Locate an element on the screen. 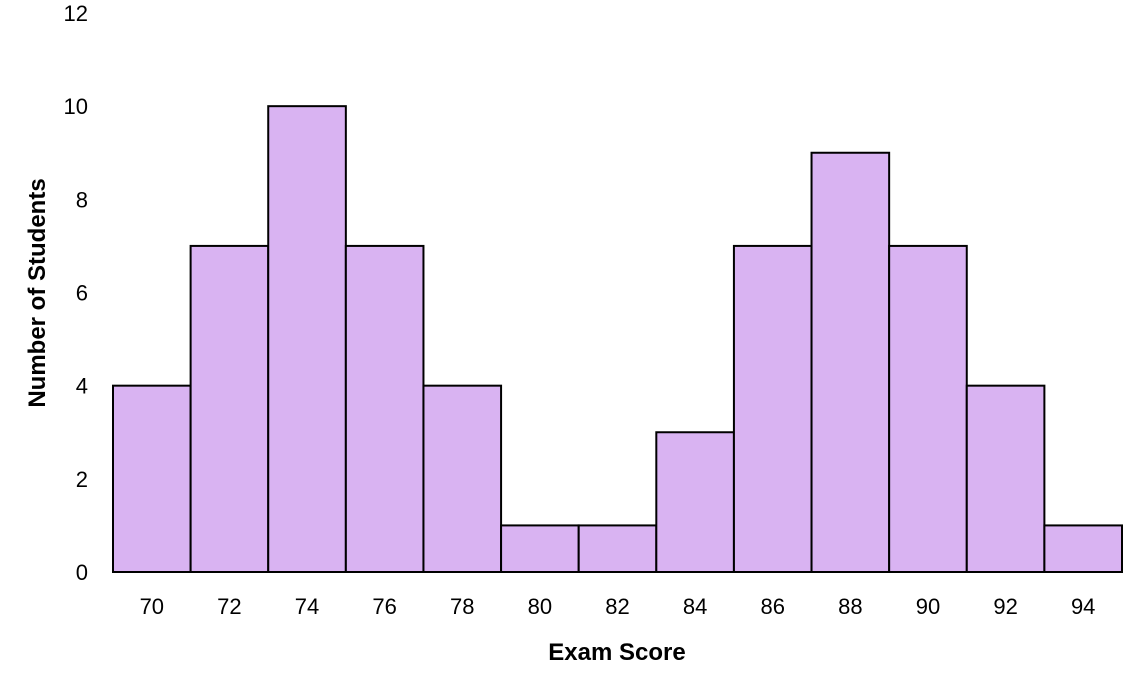  x-axis-label: Exam Score is located at coordinates (616, 652).